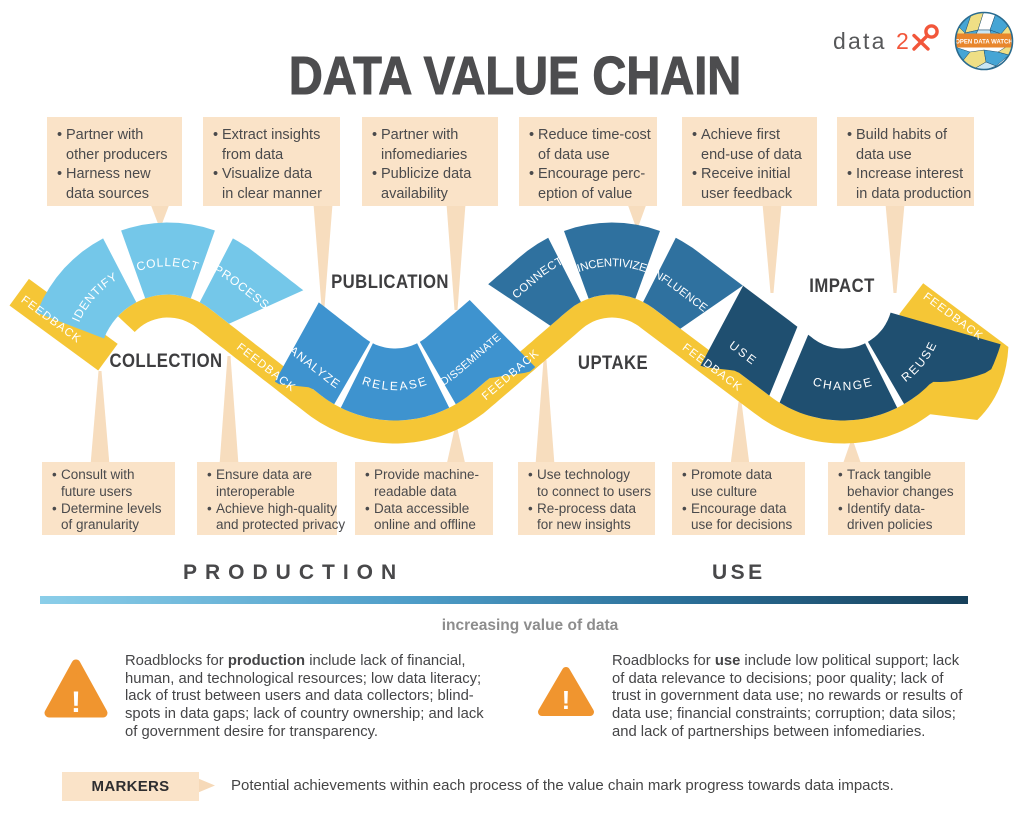 Image resolution: width=1024 pixels, height=819 pixels. What do you see at coordinates (395, 384) in the screenshot?
I see `svg-text: RELEASE` at bounding box center [395, 384].